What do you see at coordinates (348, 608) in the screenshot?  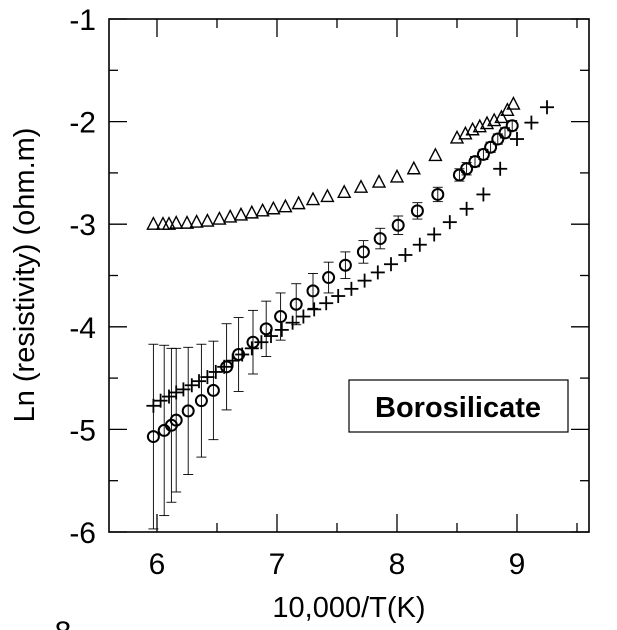 I see `x-axis-label: 10,000/T(K)` at bounding box center [348, 608].